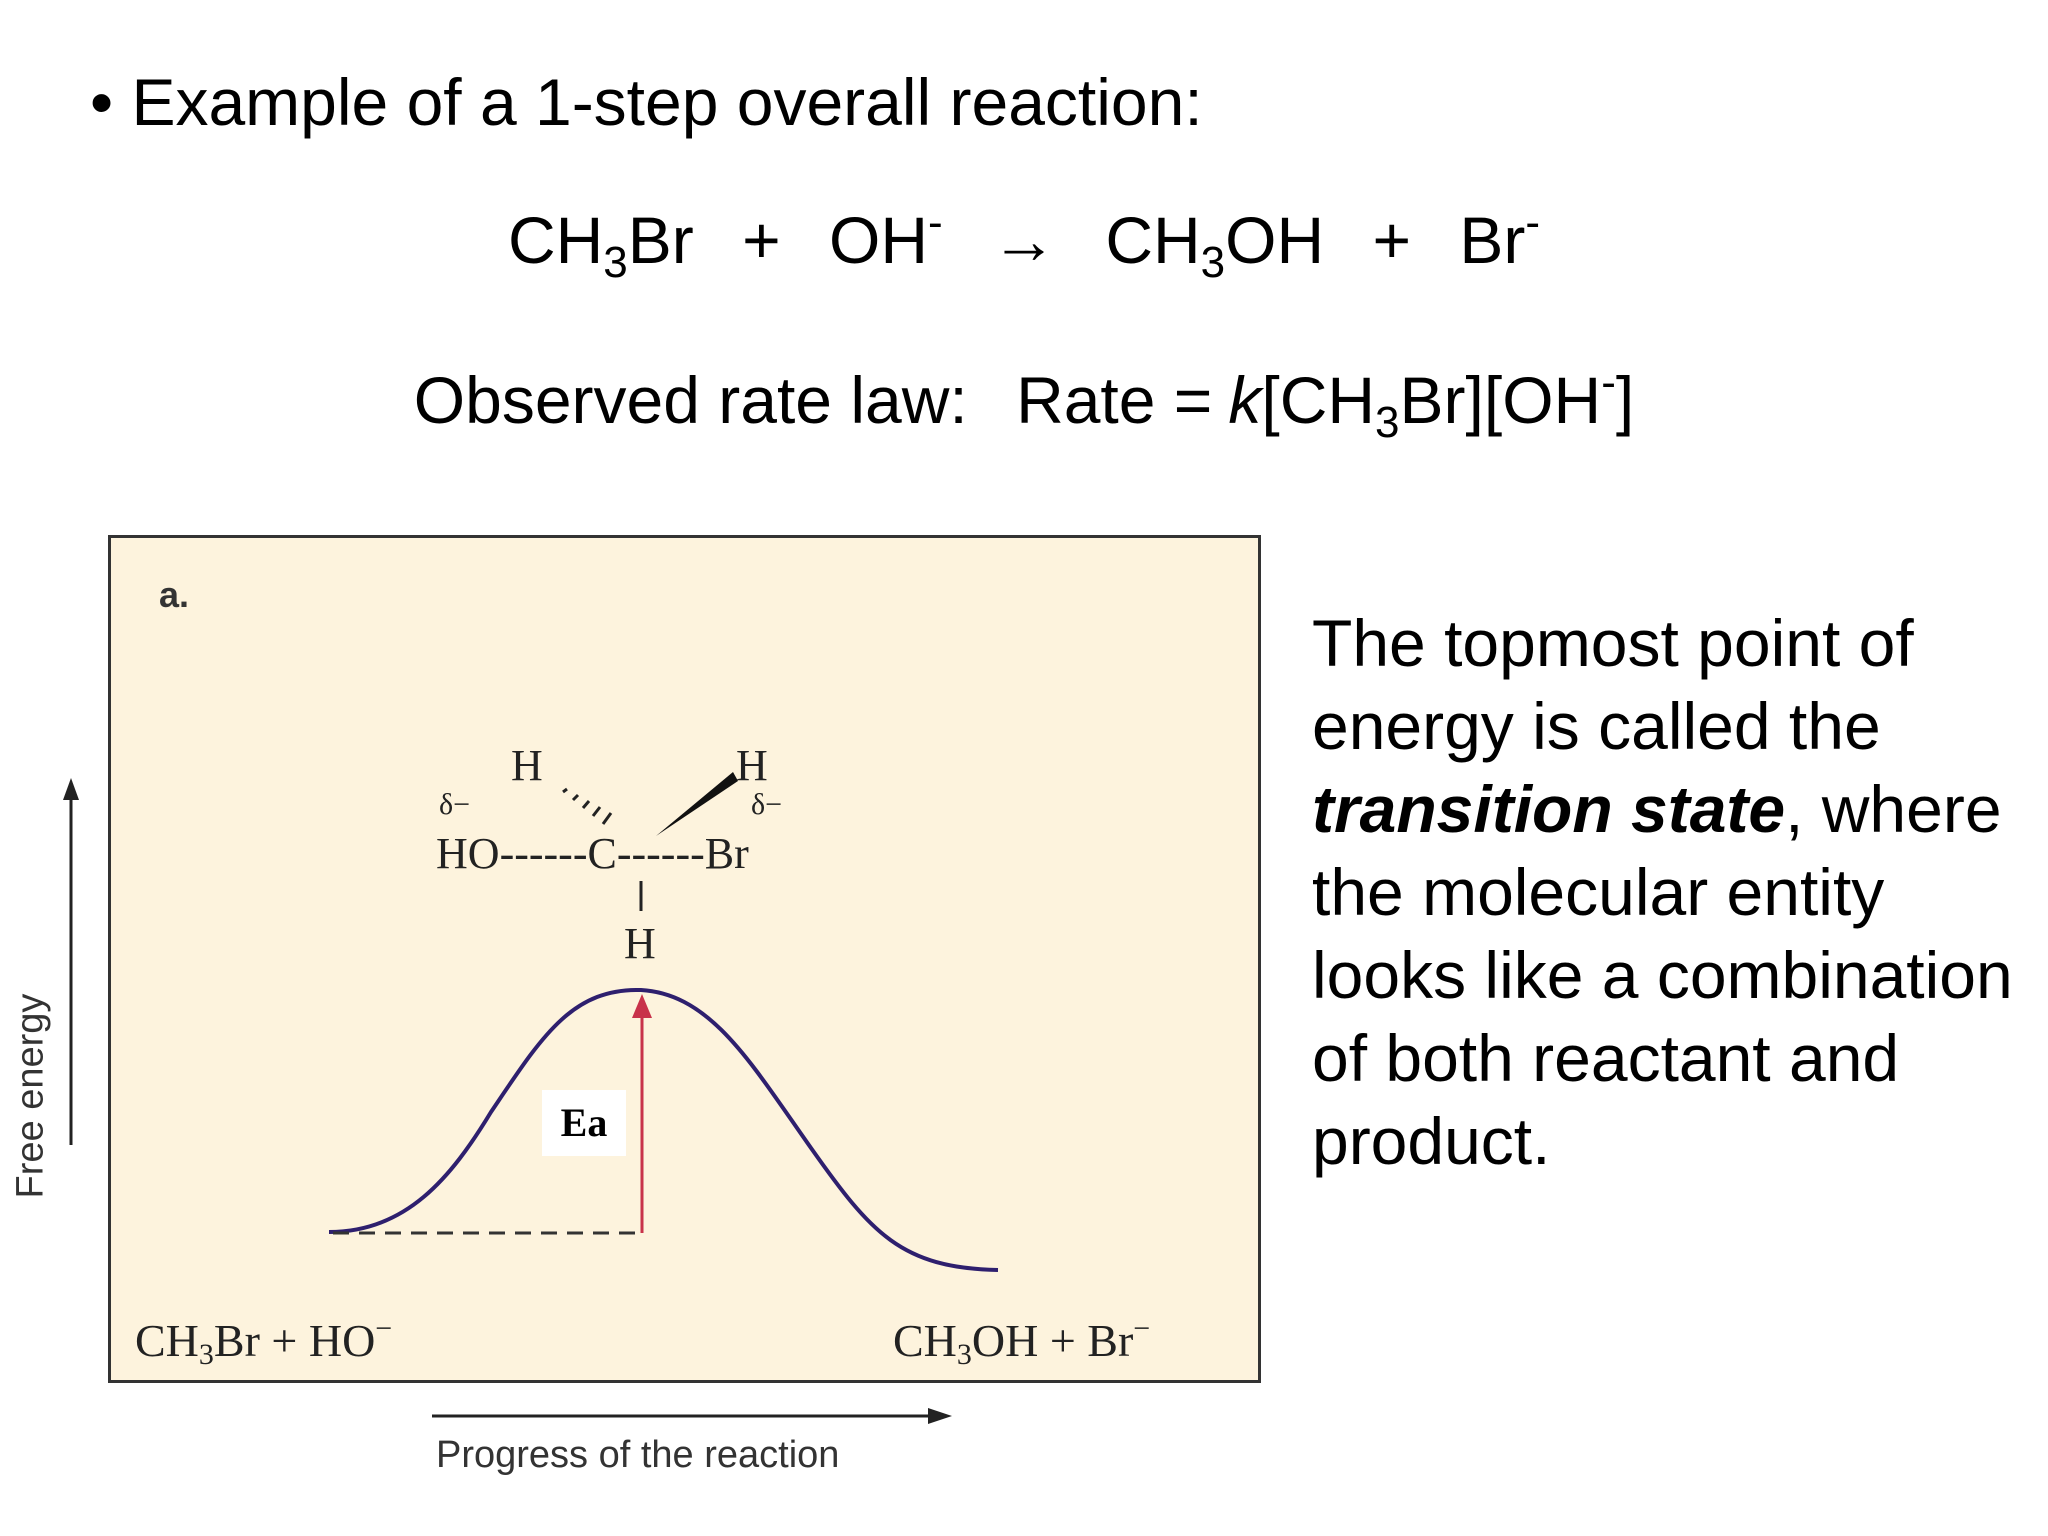 The height and width of the screenshot is (1536, 2048). Describe the element at coordinates (1114, 400) in the screenshot. I see `rate-word: Rate =` at that location.